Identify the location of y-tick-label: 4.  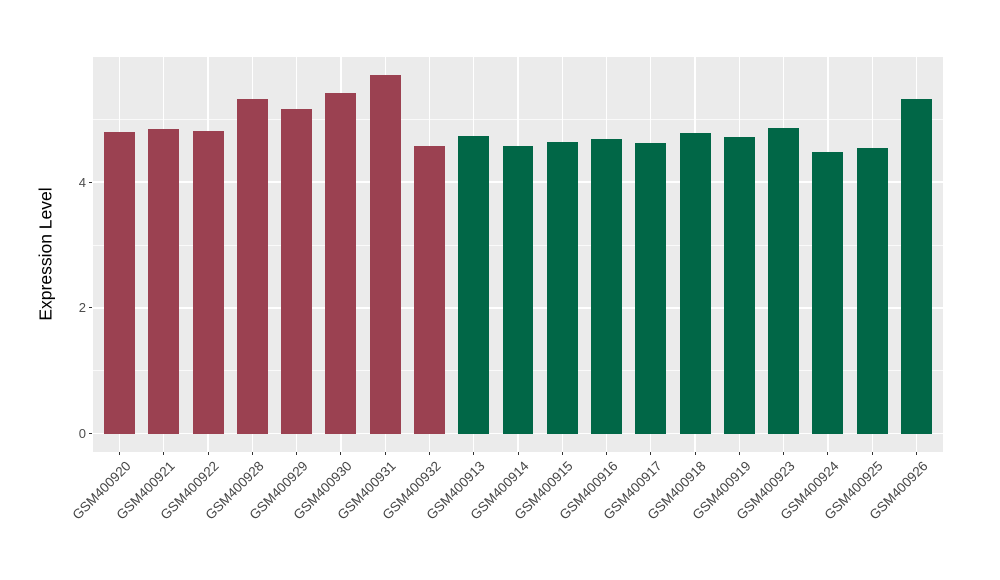
(82, 182).